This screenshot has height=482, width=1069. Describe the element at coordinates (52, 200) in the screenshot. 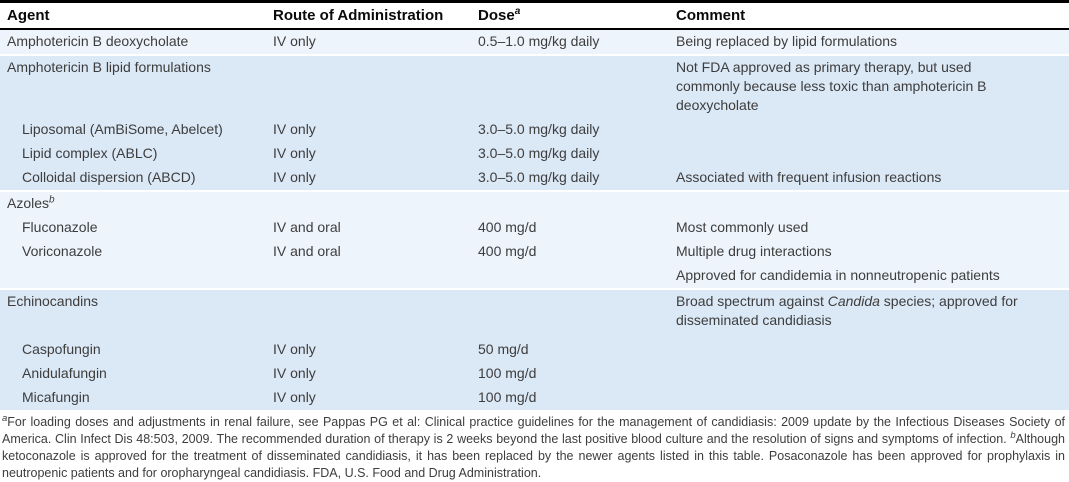

I see `azoles-footnote-marker: b` at that location.